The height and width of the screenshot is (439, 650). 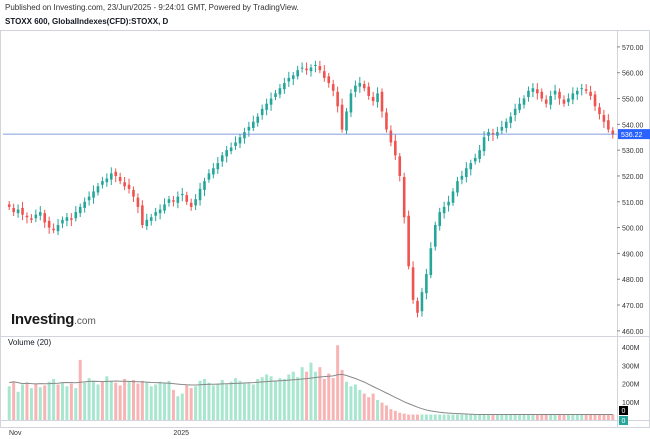 I want to click on volume-last-label: 0, so click(x=624, y=411).